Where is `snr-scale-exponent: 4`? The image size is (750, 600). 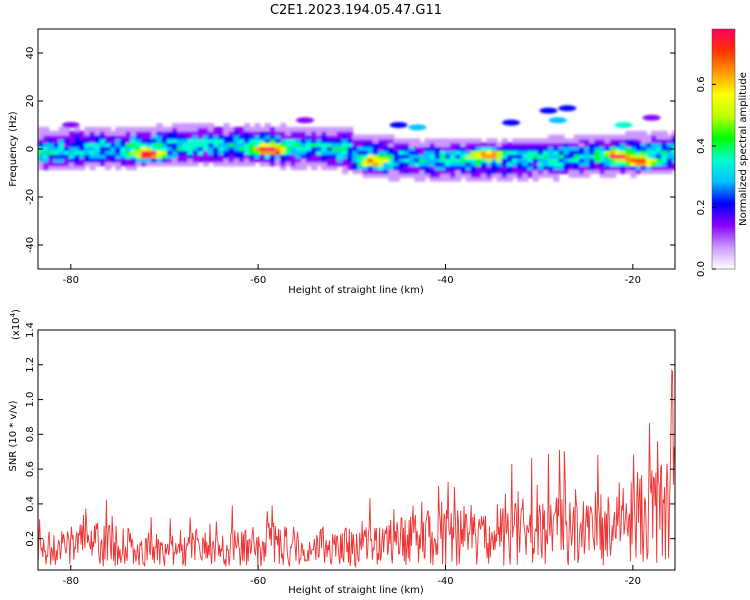 snr-scale-exponent: 4 is located at coordinates (13, 314).